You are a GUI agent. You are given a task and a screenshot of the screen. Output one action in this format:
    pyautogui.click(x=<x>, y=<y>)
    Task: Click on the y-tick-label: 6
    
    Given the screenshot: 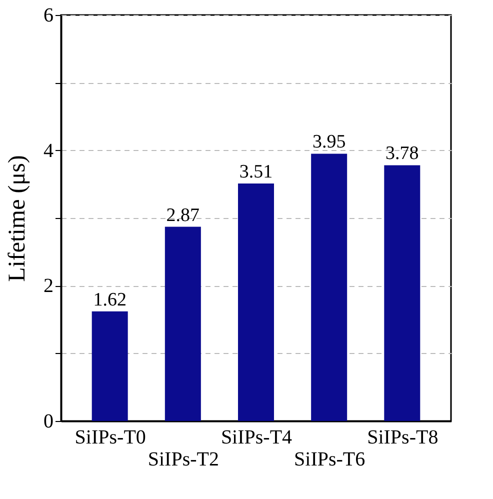 What is the action you would take?
    pyautogui.click(x=49, y=15)
    